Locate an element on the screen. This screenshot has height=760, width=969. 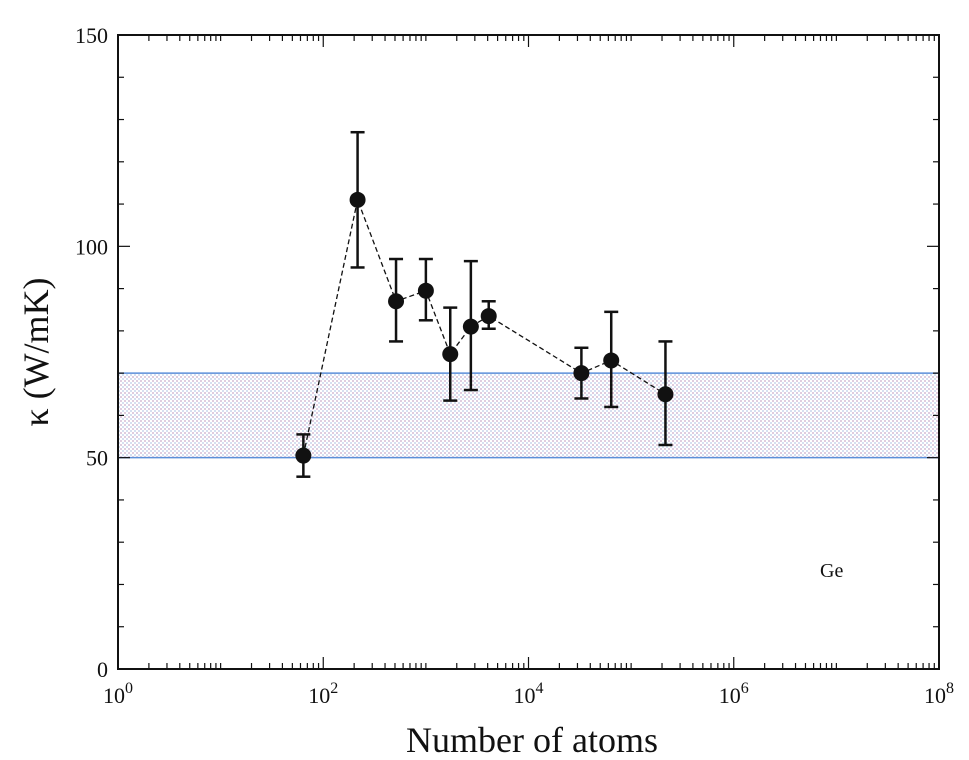
x-tick-label: 10⁴ is located at coordinates (529, 694).